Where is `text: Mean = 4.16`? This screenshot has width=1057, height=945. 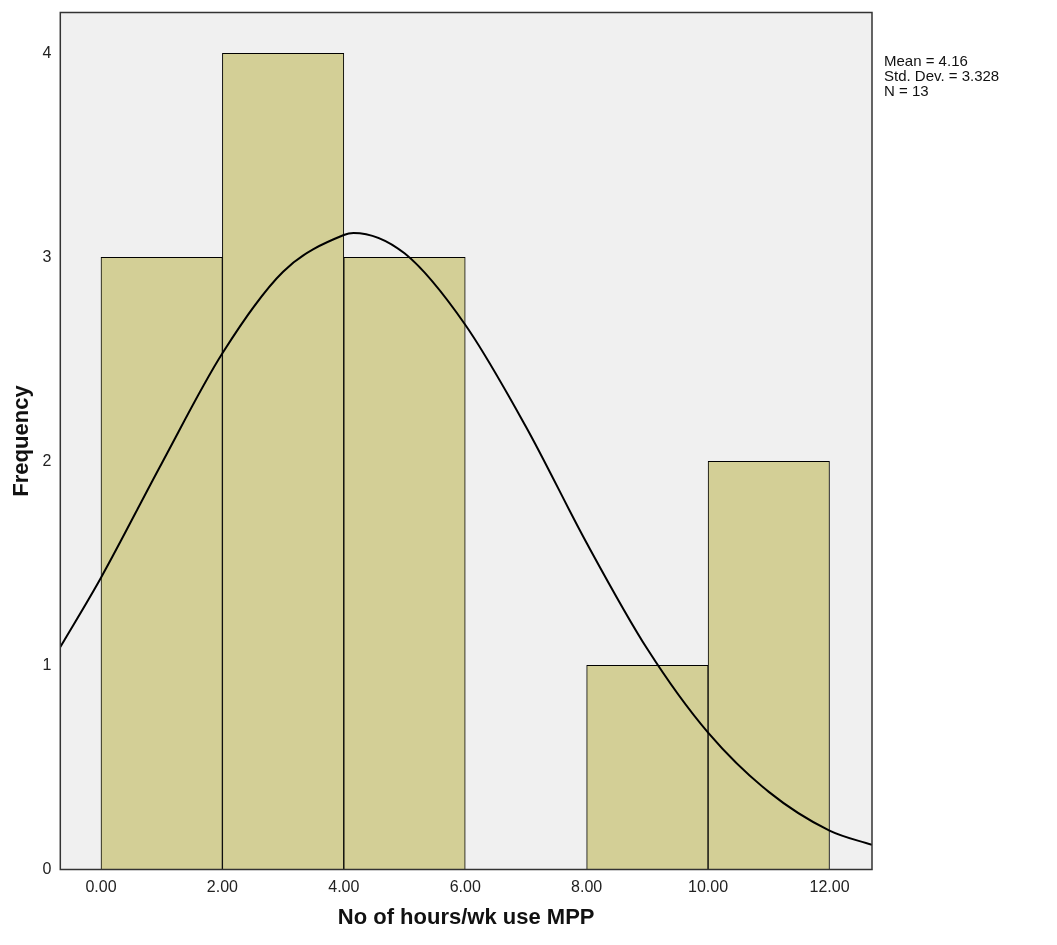 text: Mean = 4.16 is located at coordinates (926, 61).